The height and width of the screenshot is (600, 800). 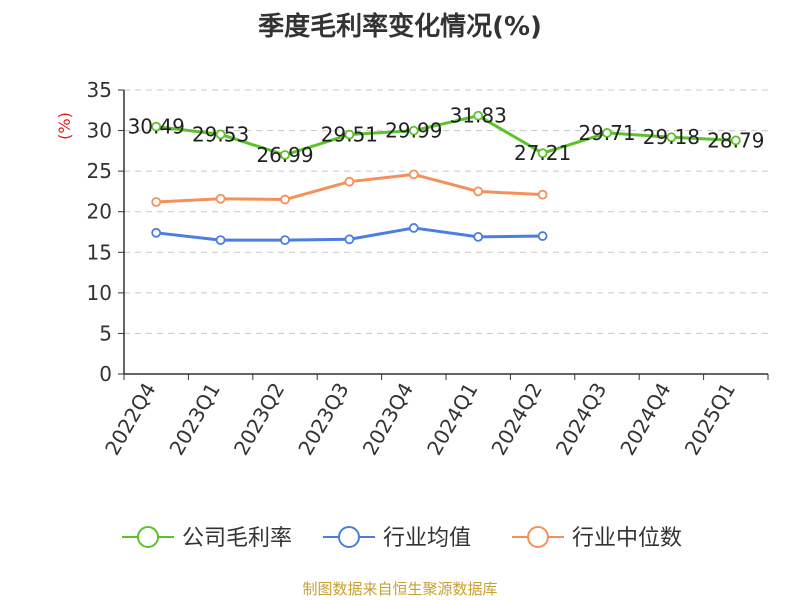 What do you see at coordinates (446, 135) in the screenshot?
I see `series-line` at bounding box center [446, 135].